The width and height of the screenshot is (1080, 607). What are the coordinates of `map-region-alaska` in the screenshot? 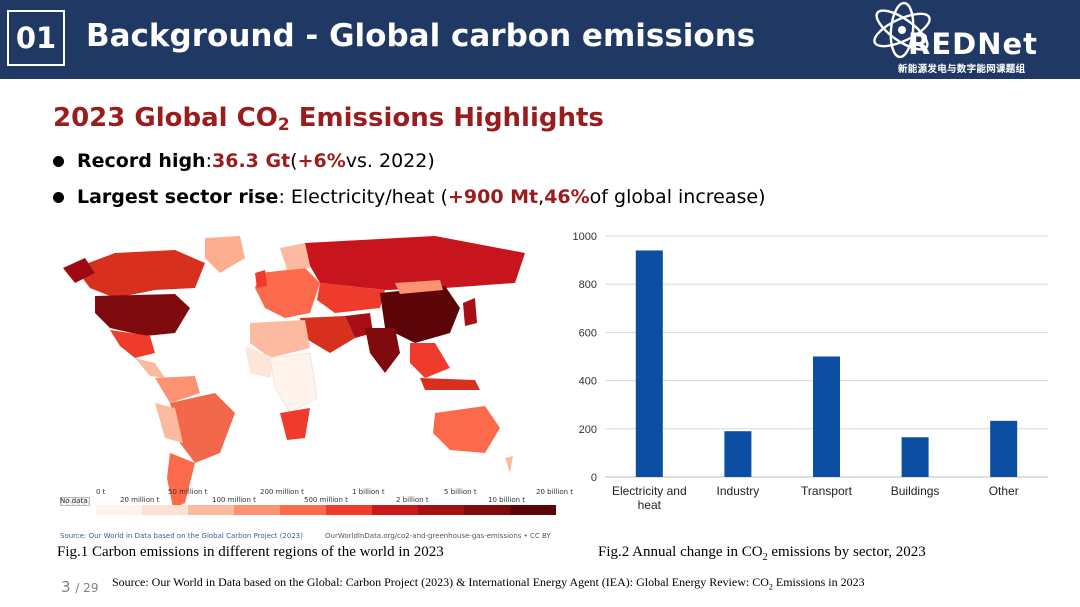 It's located at (79, 270).